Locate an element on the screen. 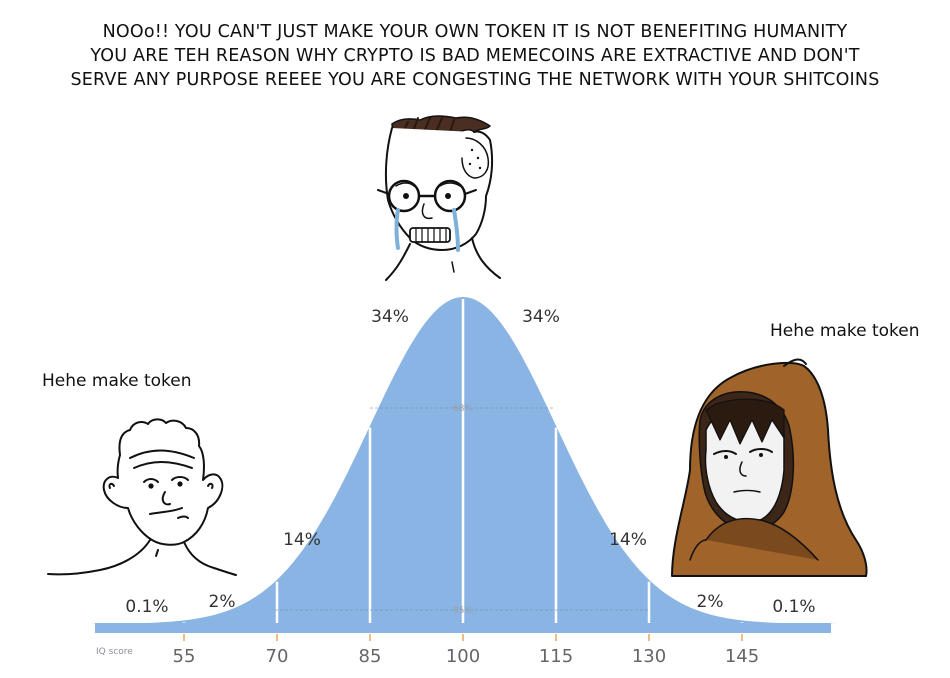 The width and height of the screenshot is (950, 678). band-68-label: 68% is located at coordinates (463, 409).